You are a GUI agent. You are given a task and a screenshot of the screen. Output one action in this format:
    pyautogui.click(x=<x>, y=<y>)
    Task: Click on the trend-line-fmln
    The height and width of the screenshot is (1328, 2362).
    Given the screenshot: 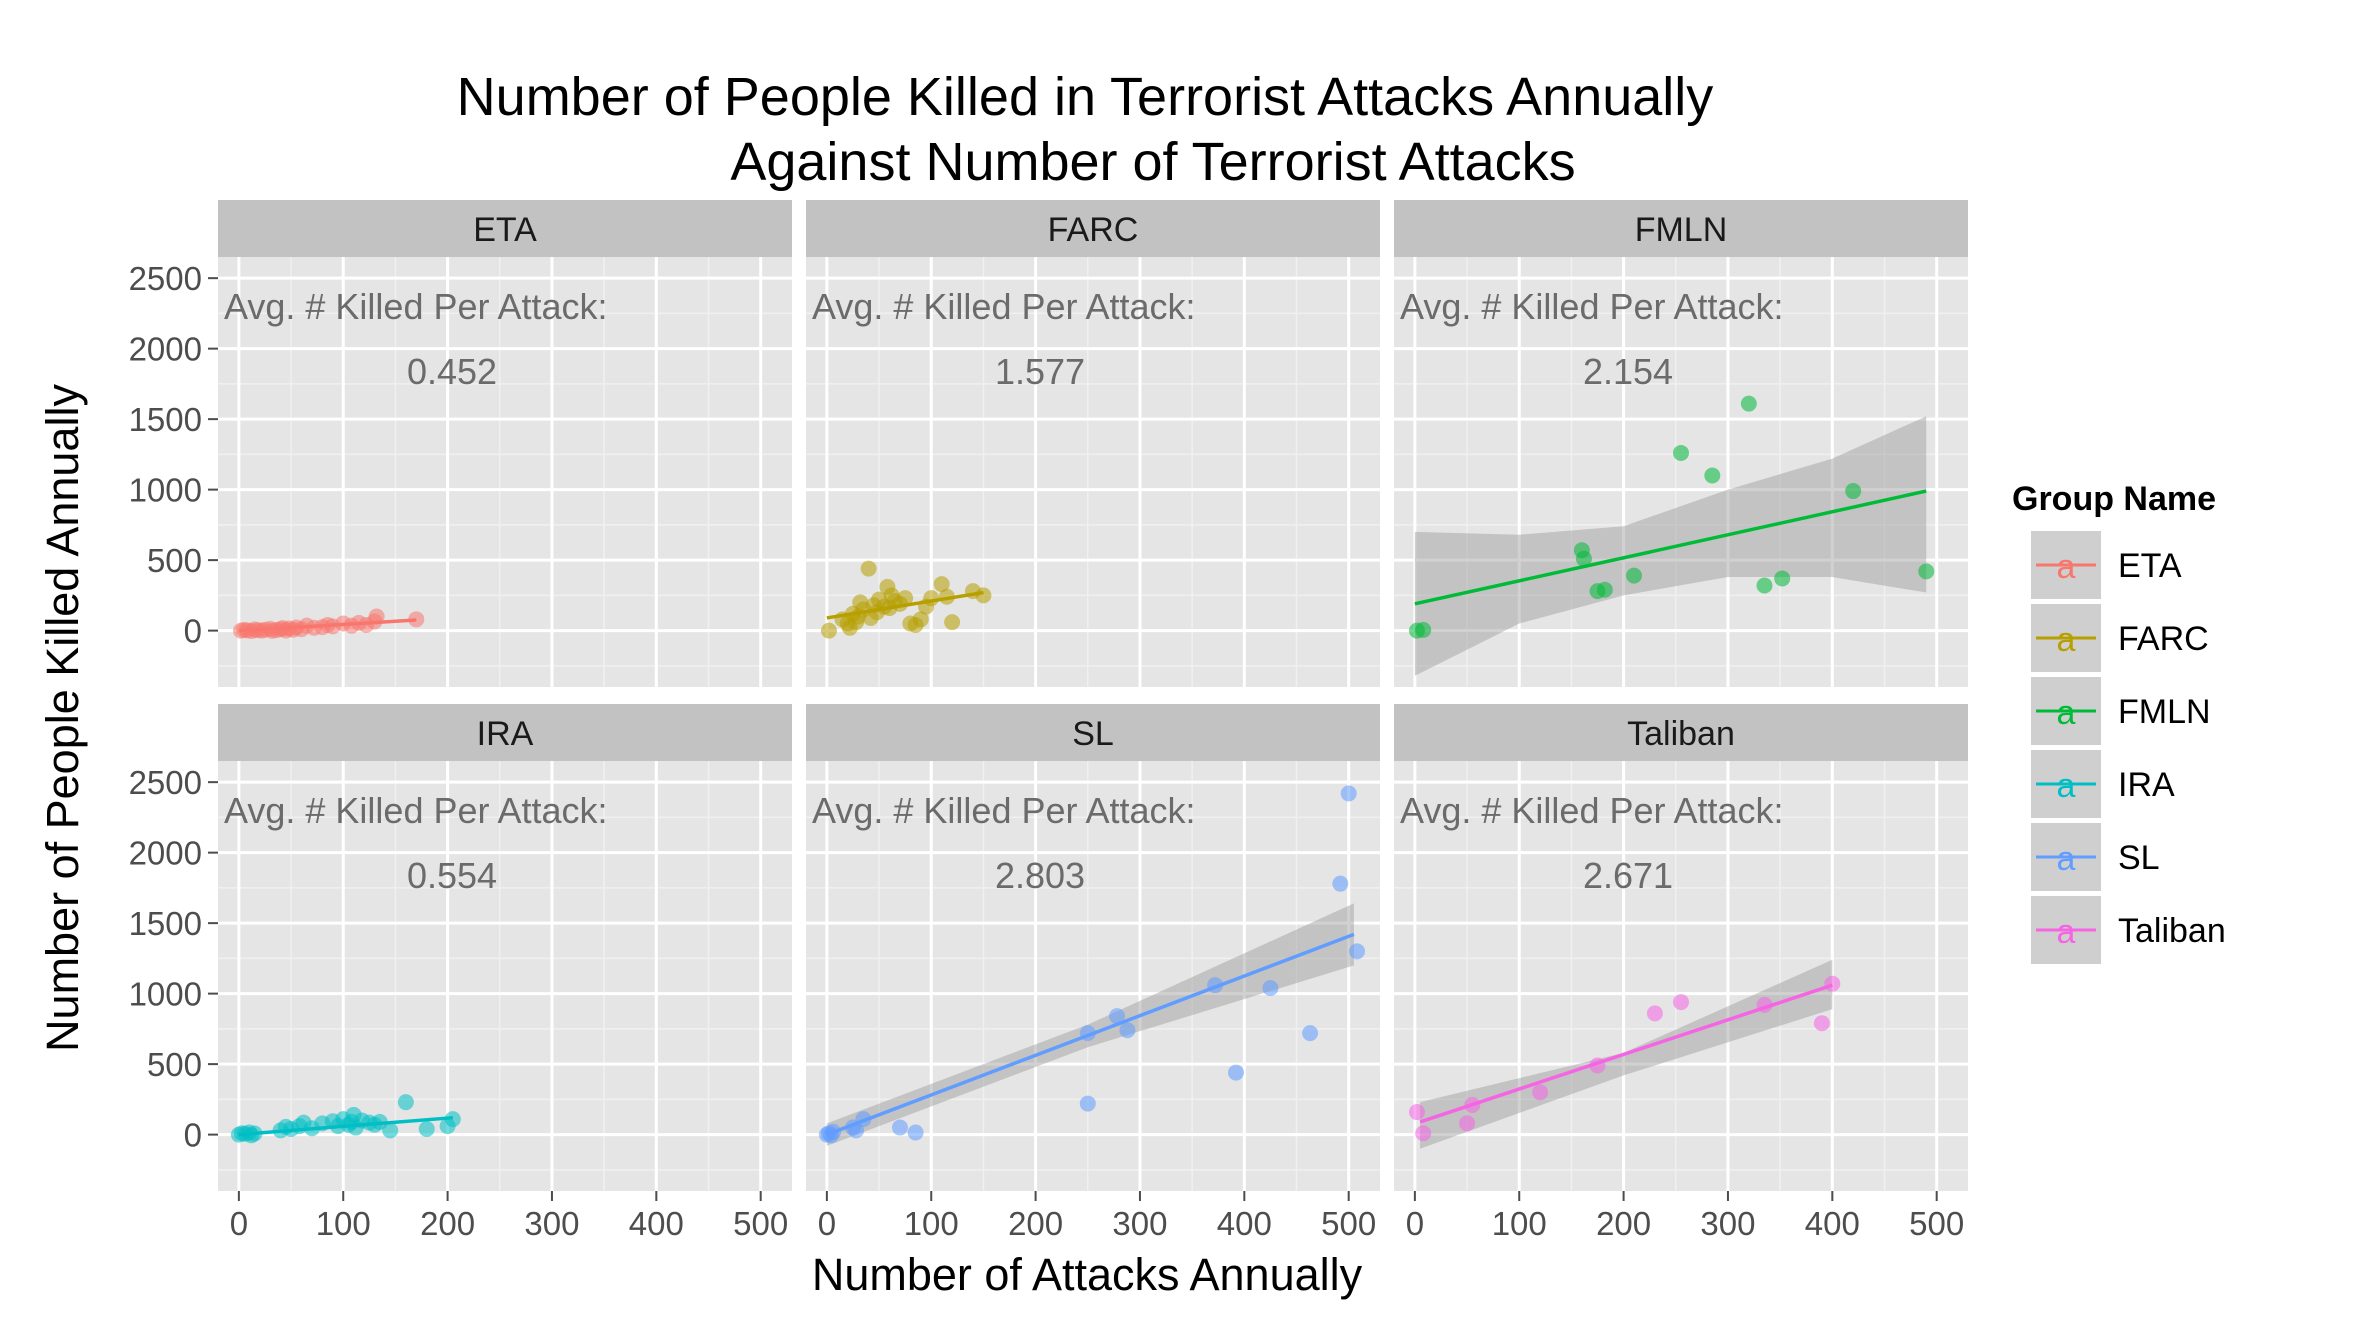 What is the action you would take?
    pyautogui.click(x=1670, y=547)
    